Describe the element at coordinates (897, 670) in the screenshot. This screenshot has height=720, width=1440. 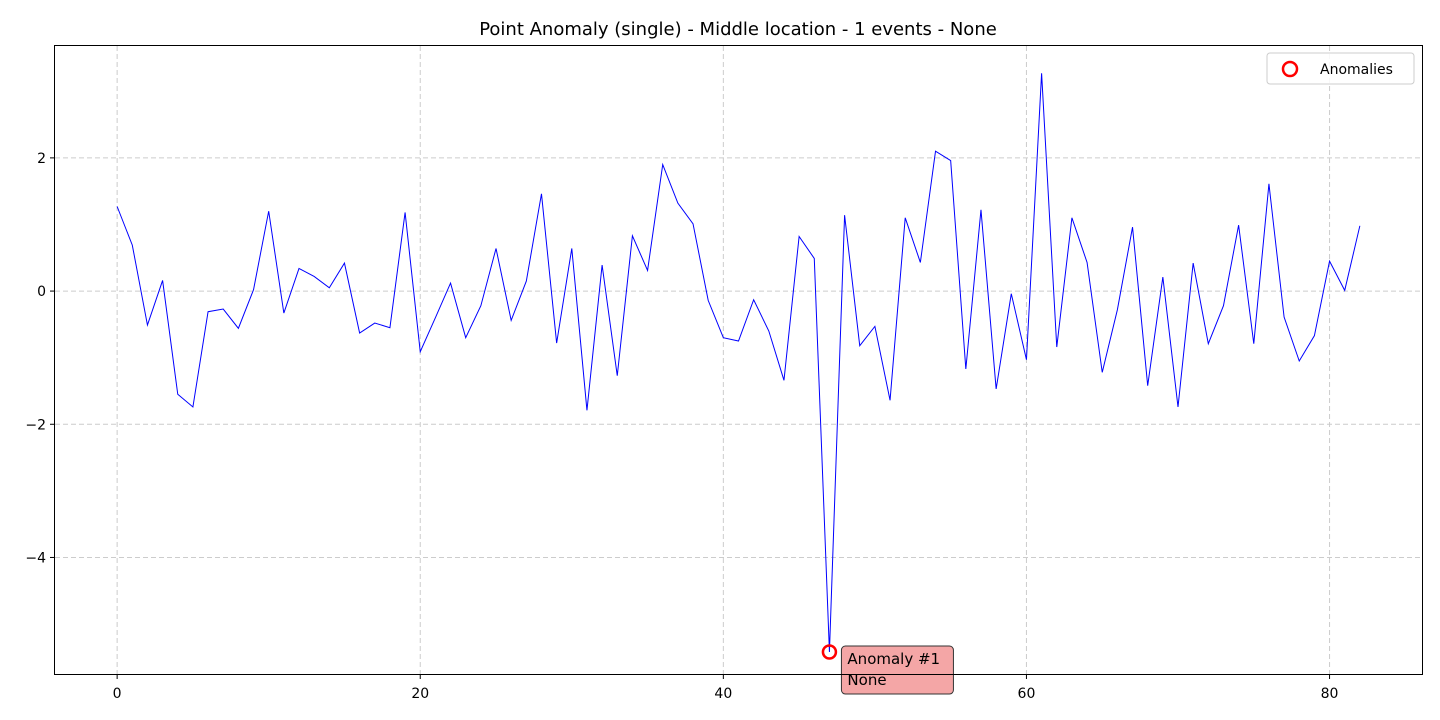
I see `anomaly-annotation-box` at that location.